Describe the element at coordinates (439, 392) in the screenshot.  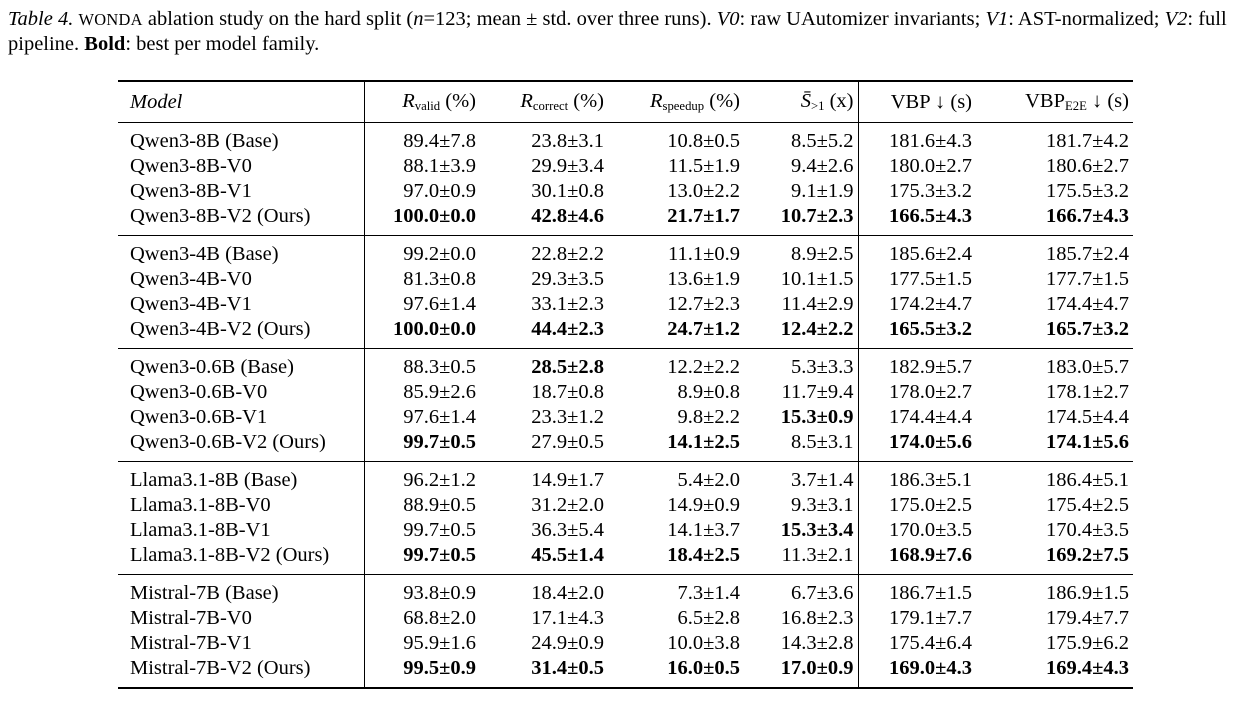
I see `metric-cell: 85.9±2.6` at that location.